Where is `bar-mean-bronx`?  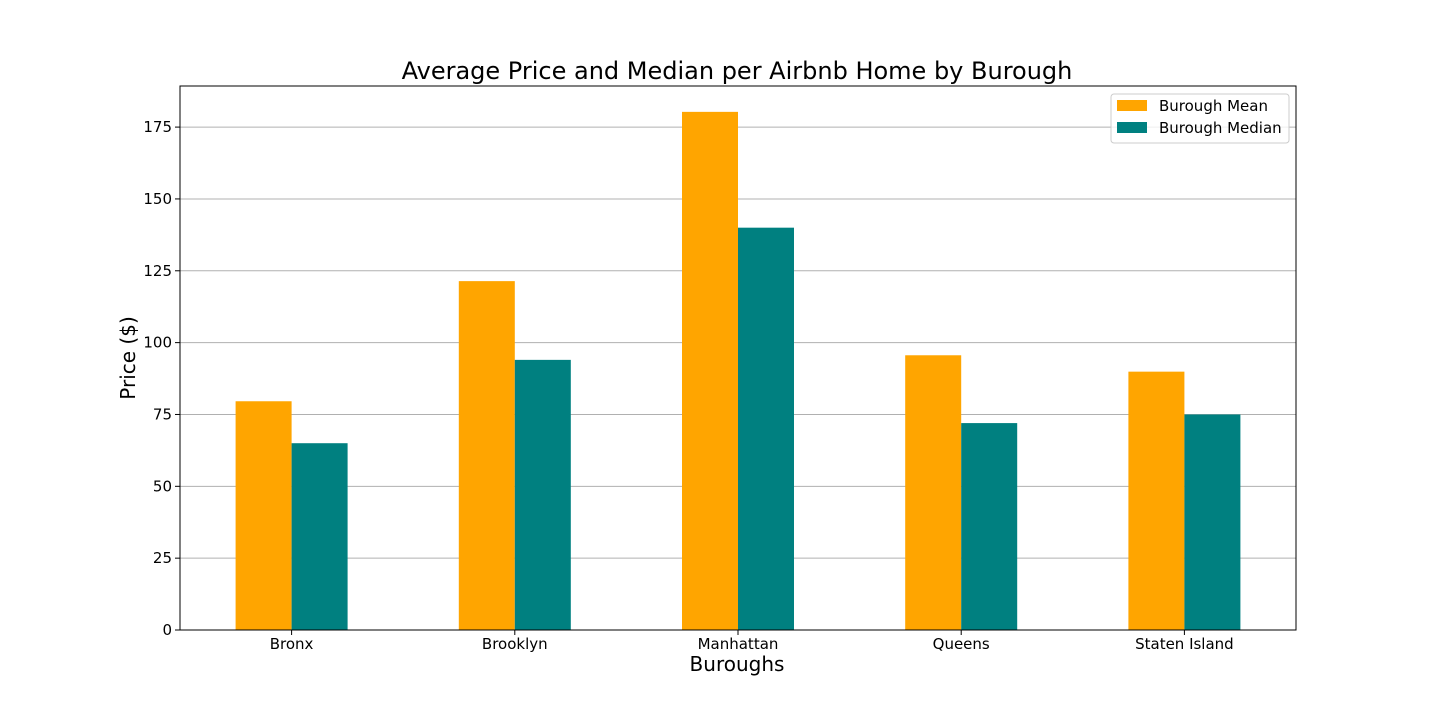
bar-mean-bronx is located at coordinates (263, 515).